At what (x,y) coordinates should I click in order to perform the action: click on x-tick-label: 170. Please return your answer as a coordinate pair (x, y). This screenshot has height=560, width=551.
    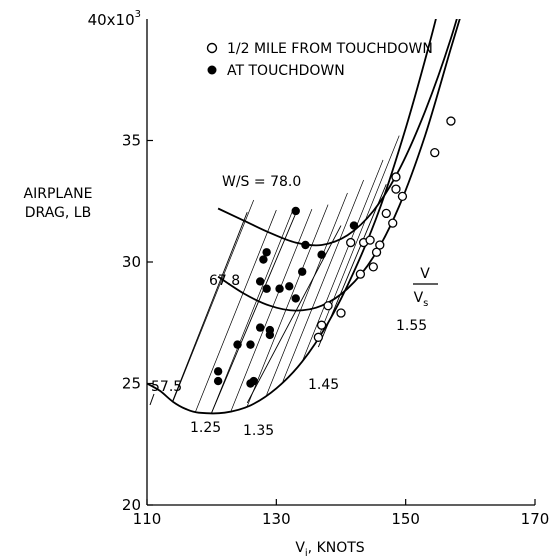
    Looking at the image, I should click on (535, 519).